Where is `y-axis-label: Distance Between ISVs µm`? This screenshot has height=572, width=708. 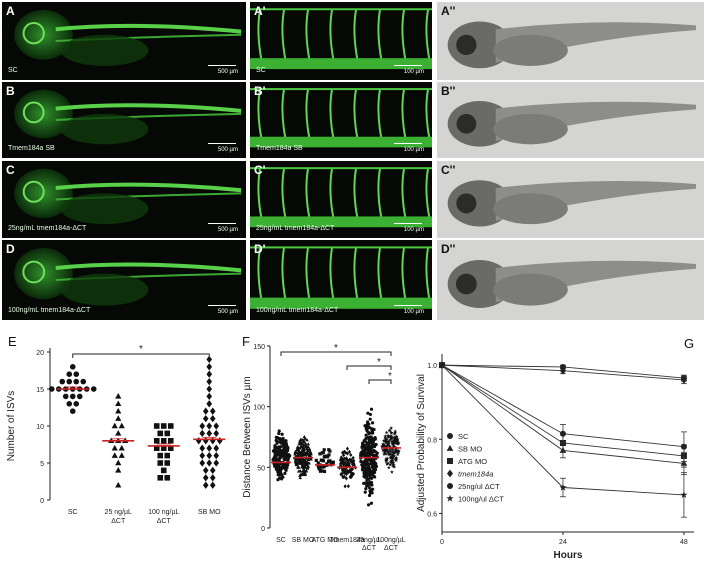 y-axis-label: Distance Between ISVs µm is located at coordinates (247, 436).